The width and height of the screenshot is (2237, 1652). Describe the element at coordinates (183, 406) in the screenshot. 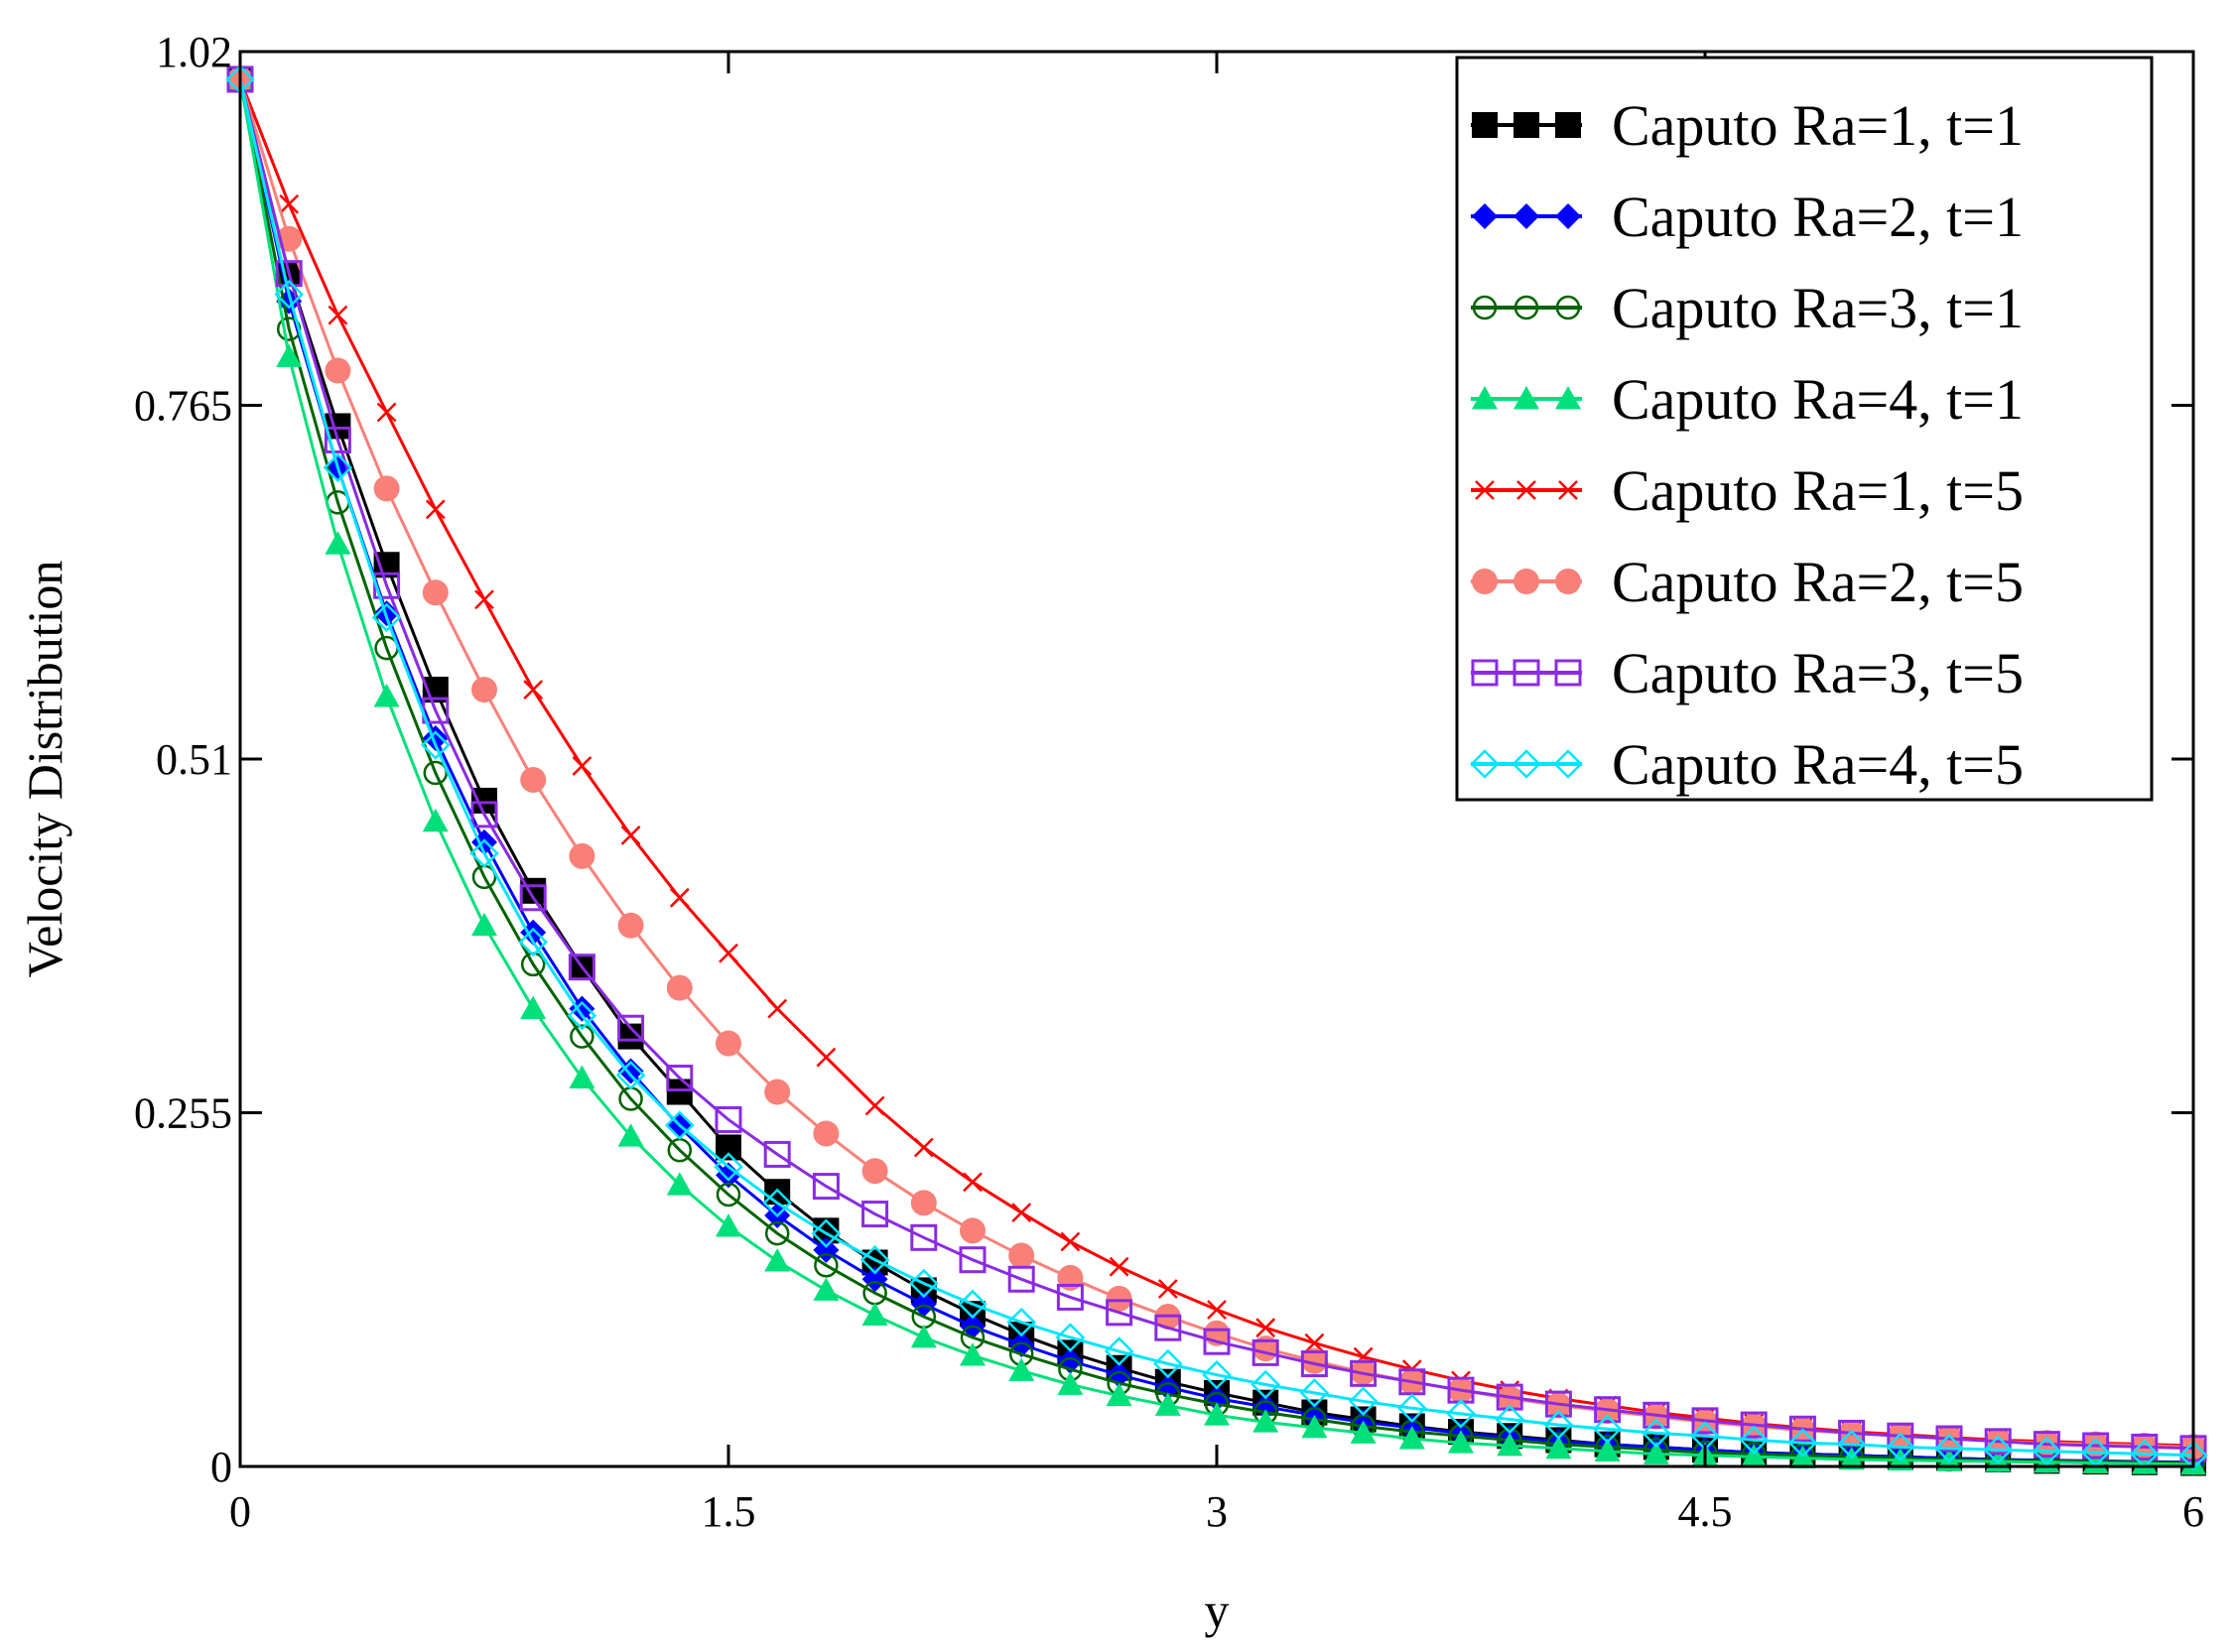

I see `y-tick-label-3: 0.765` at that location.